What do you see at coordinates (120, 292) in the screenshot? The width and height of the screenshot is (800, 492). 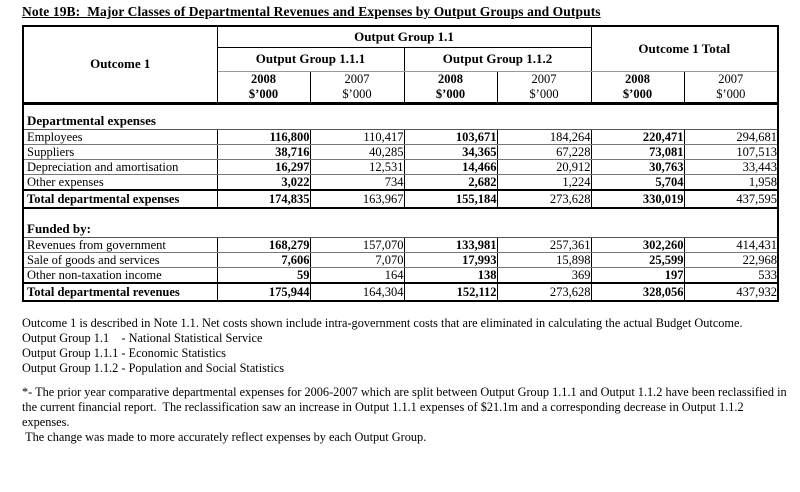 I see `row-label: Total departmental revenues` at bounding box center [120, 292].